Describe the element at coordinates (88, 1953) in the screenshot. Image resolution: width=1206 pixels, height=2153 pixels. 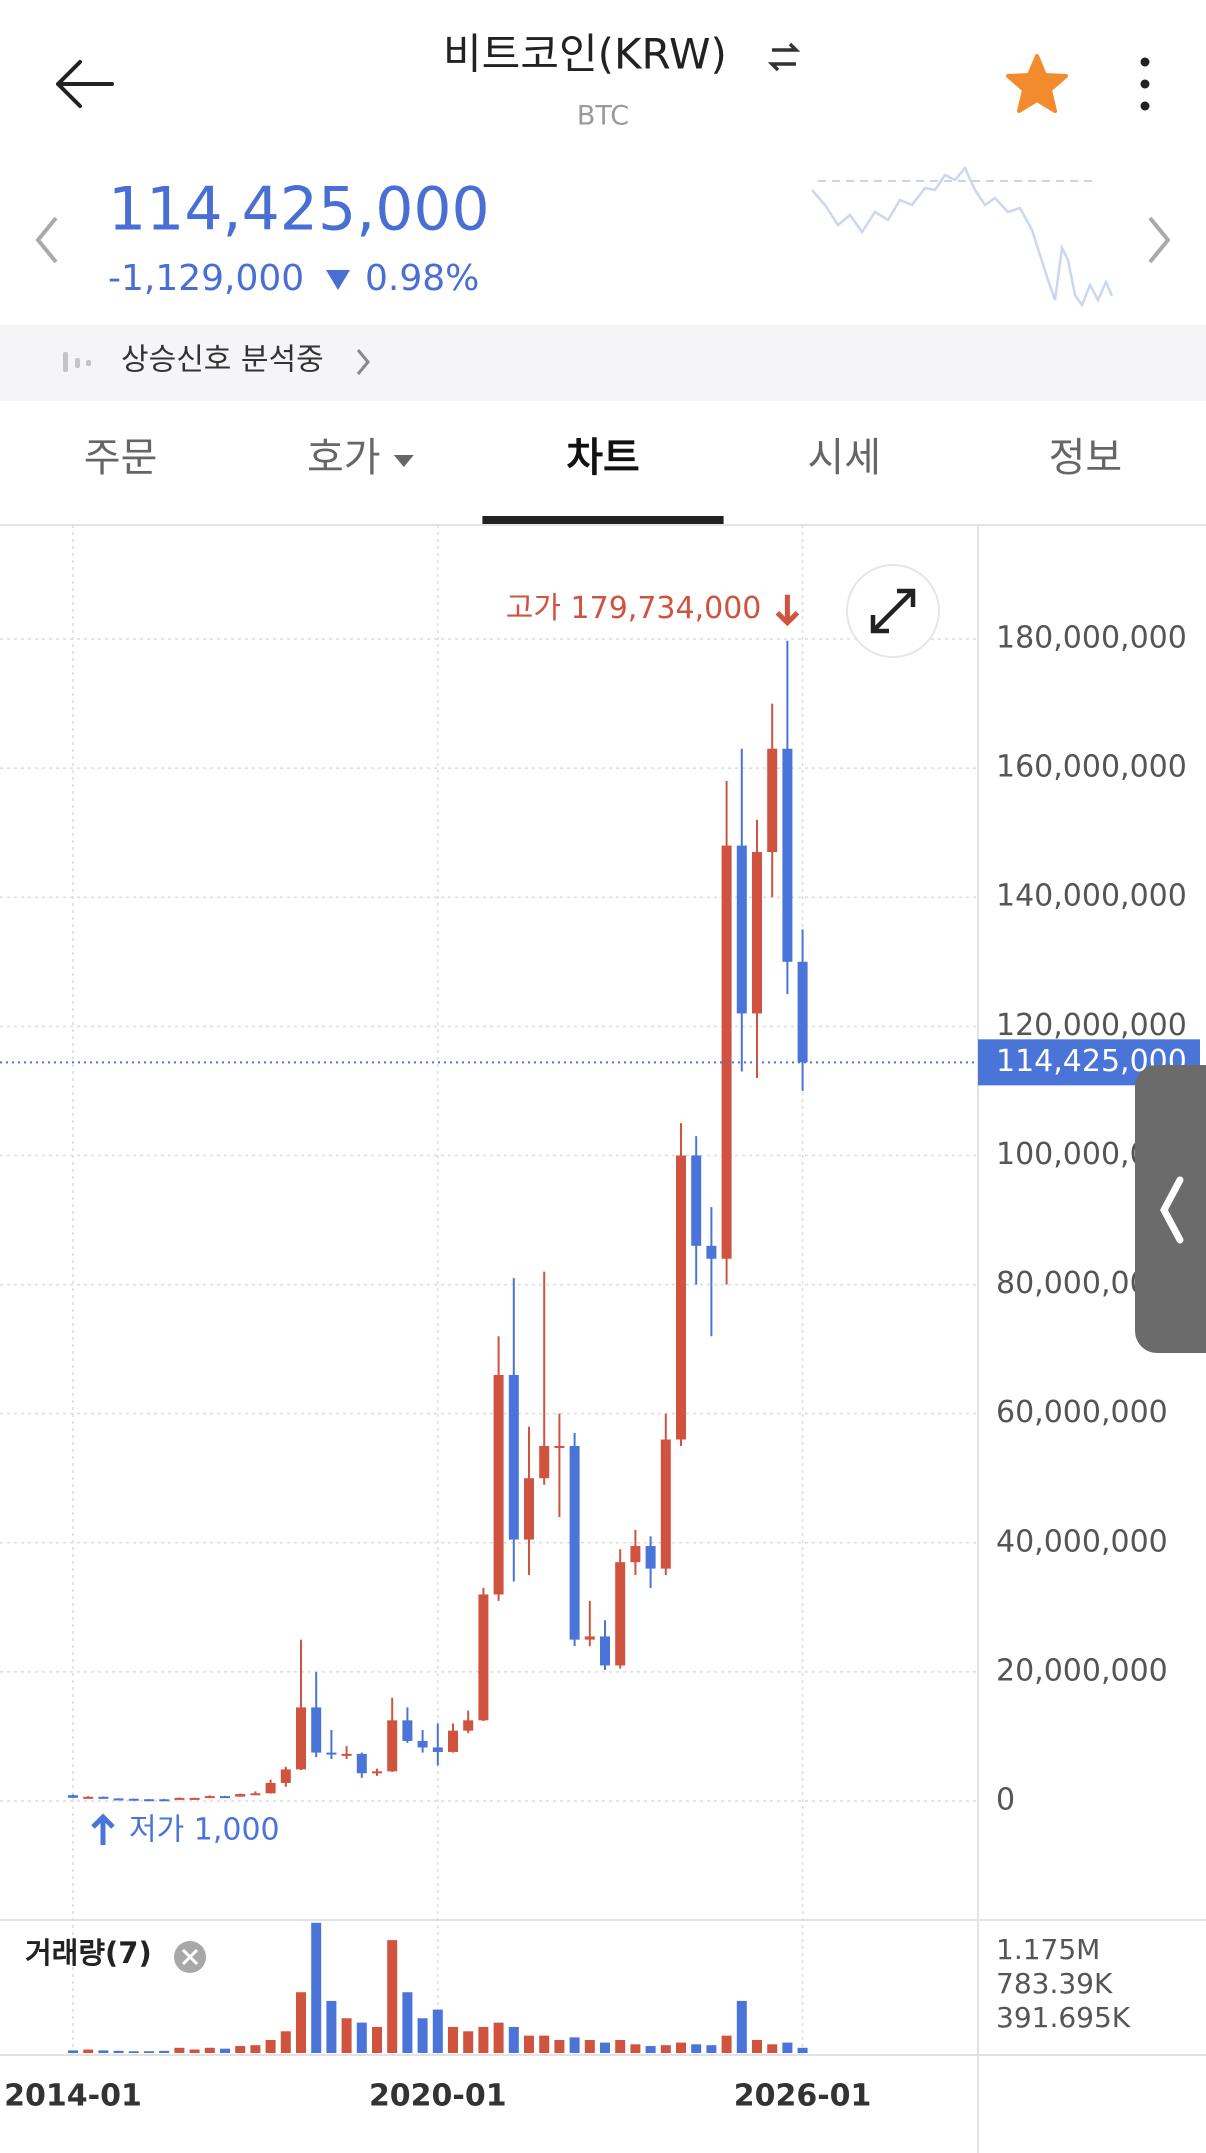
I see `volume-title: 거래량(7)` at that location.